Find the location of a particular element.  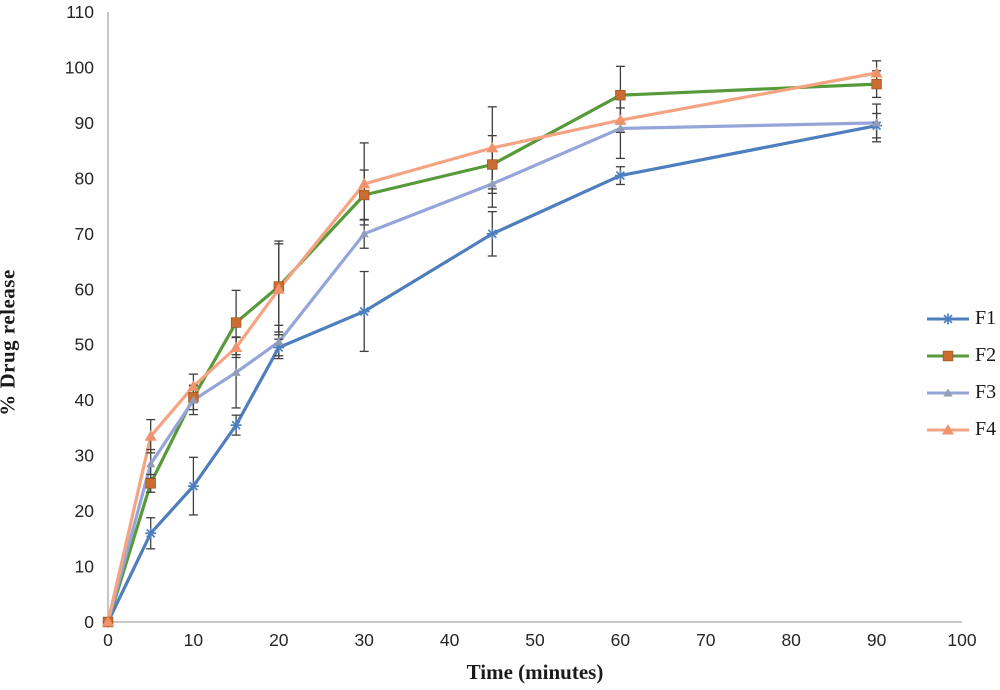

legend-label: F3 is located at coordinates (986, 392).